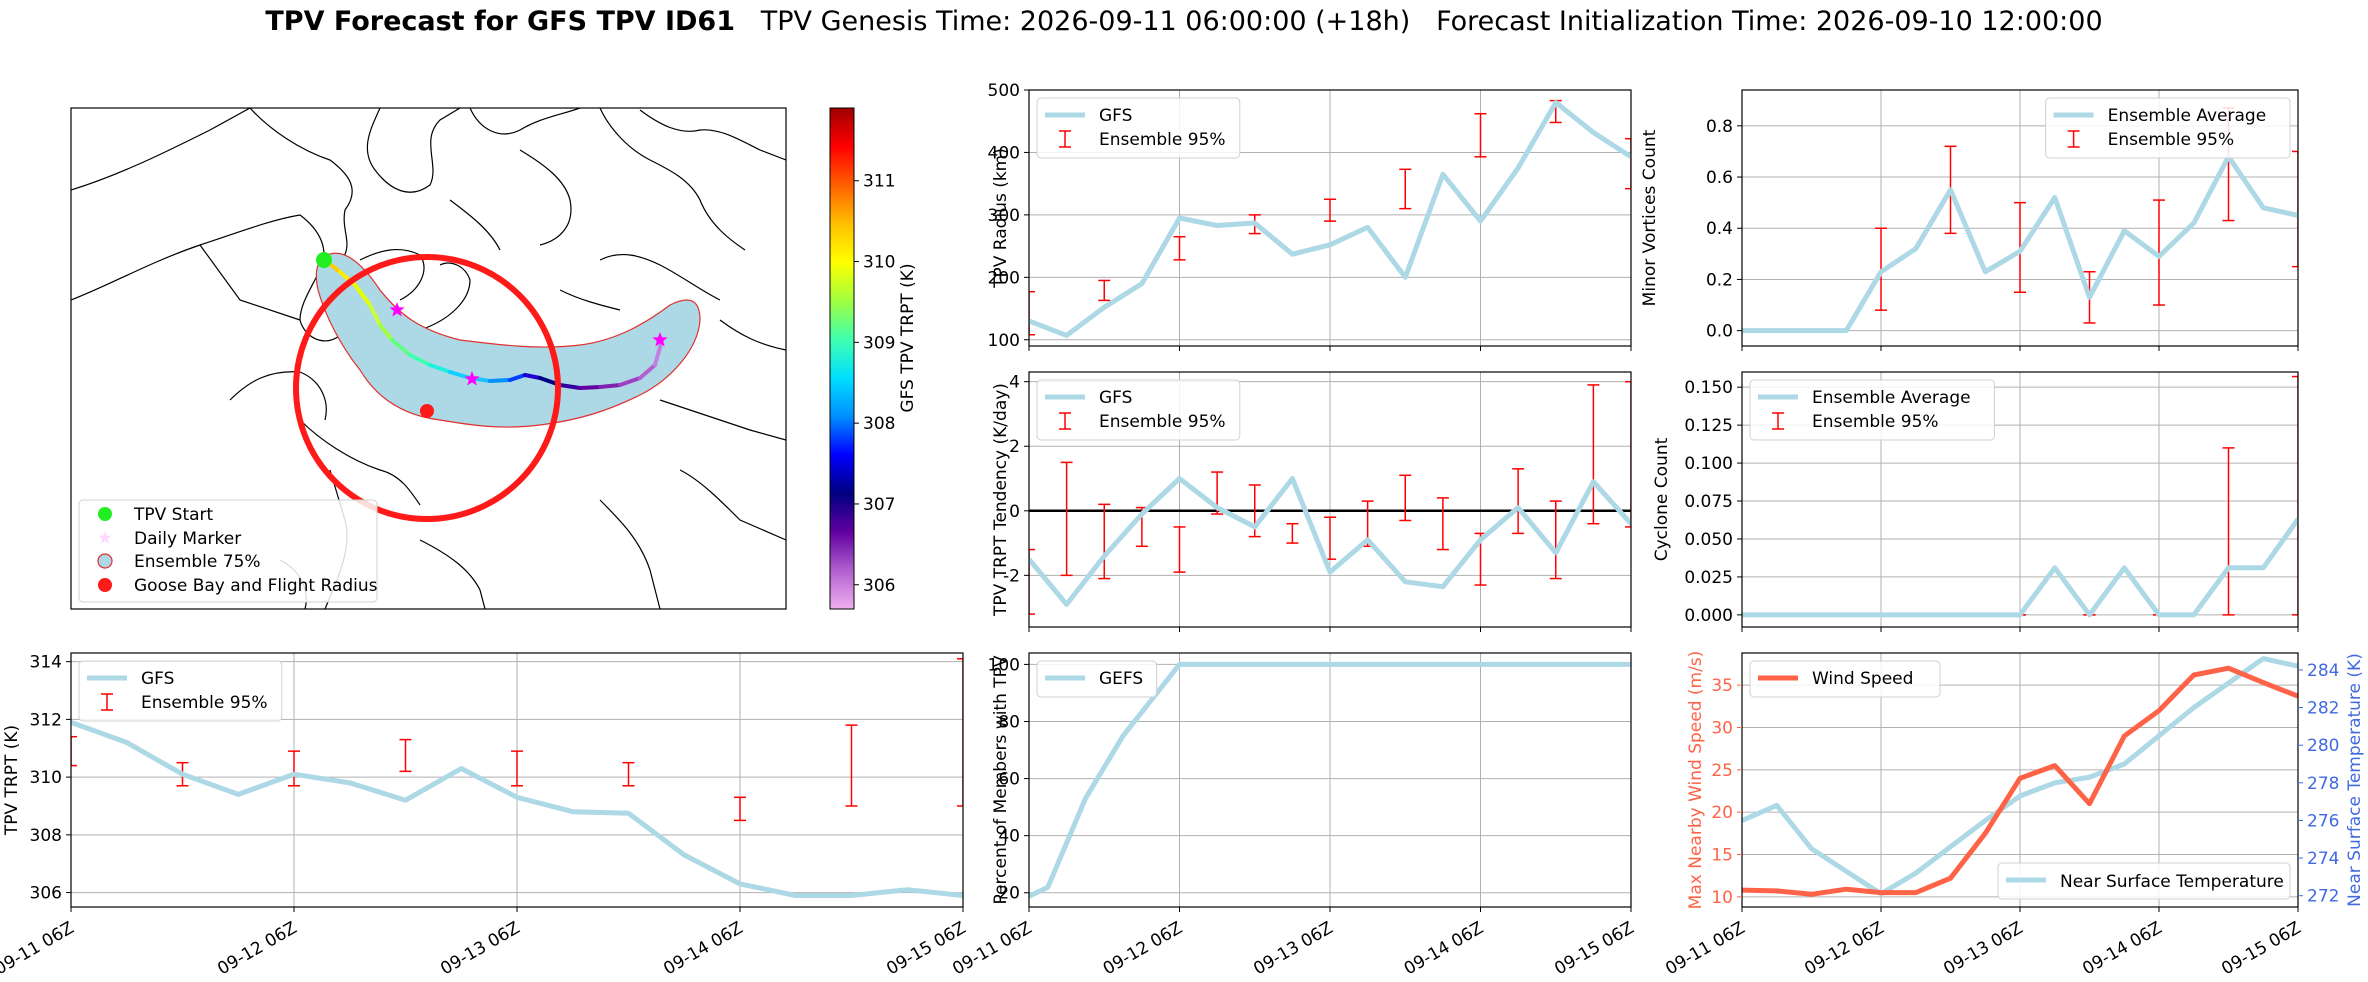 The width and height of the screenshot is (2368, 982). I want to click on goose-bay-marker, so click(427, 411).